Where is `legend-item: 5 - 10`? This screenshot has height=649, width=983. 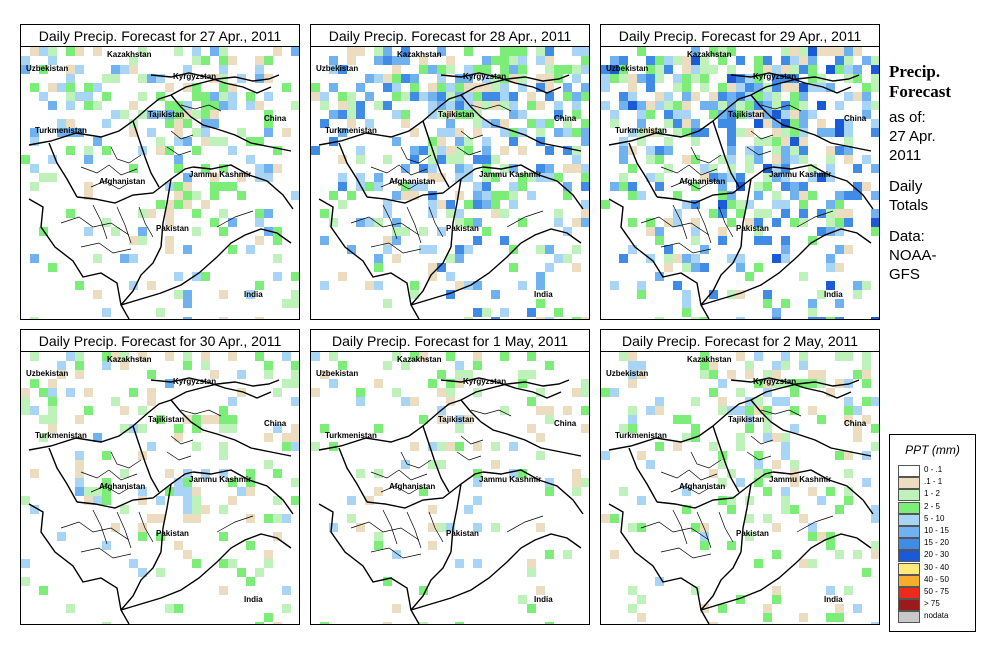
legend-item: 5 - 10 is located at coordinates (935, 519).